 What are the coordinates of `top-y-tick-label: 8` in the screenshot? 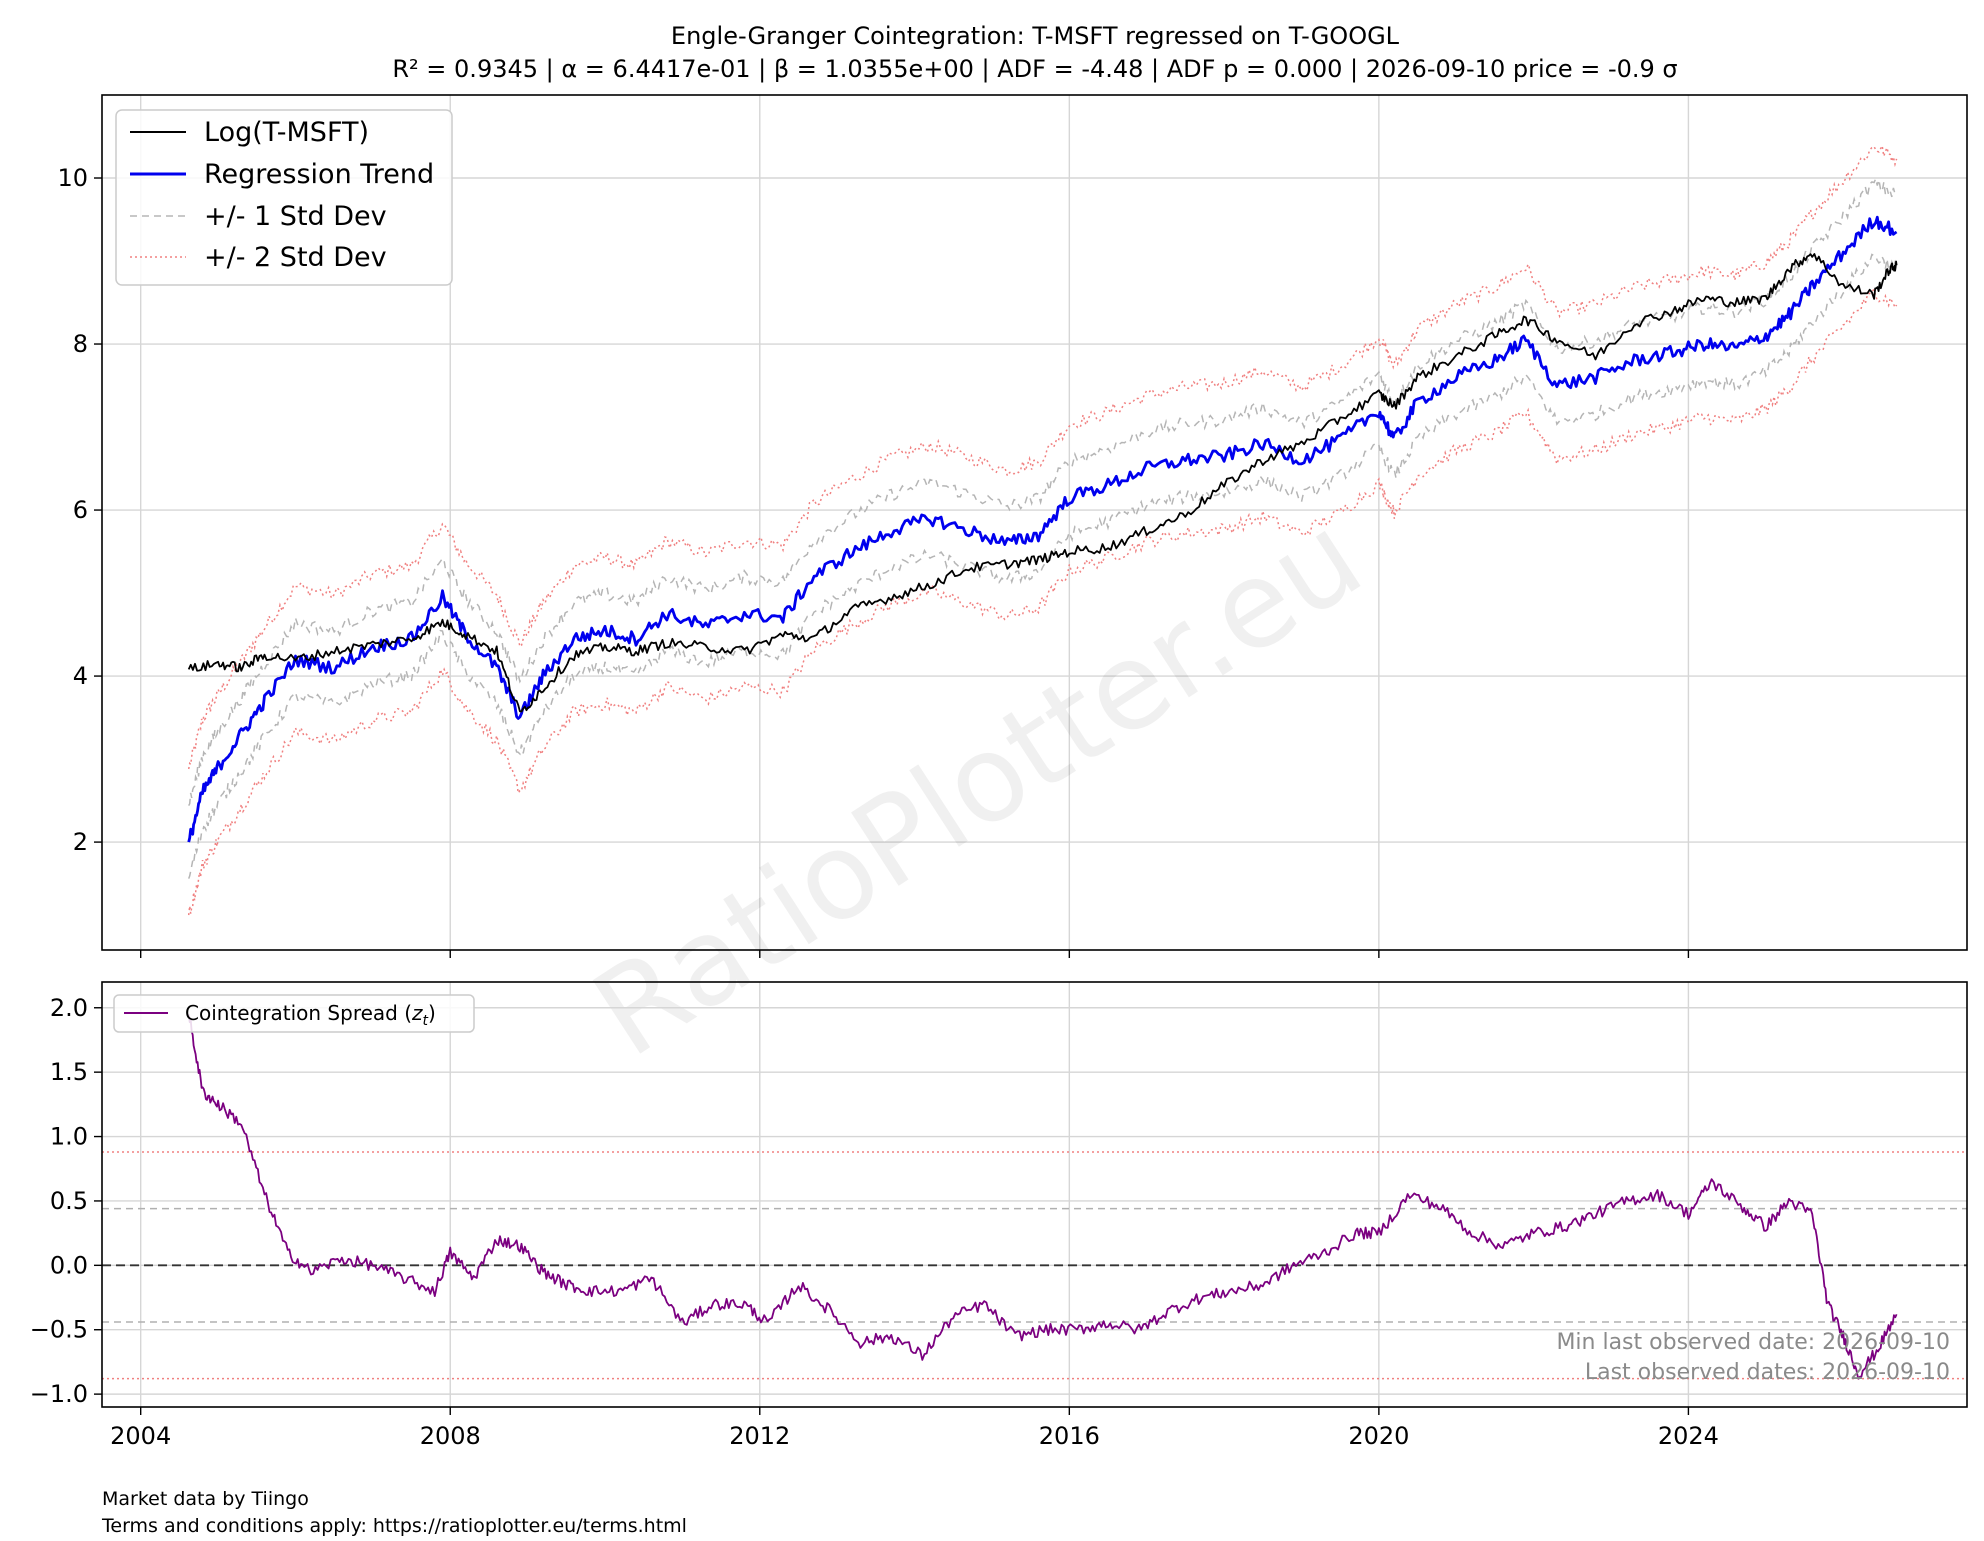 It's located at (80, 344).